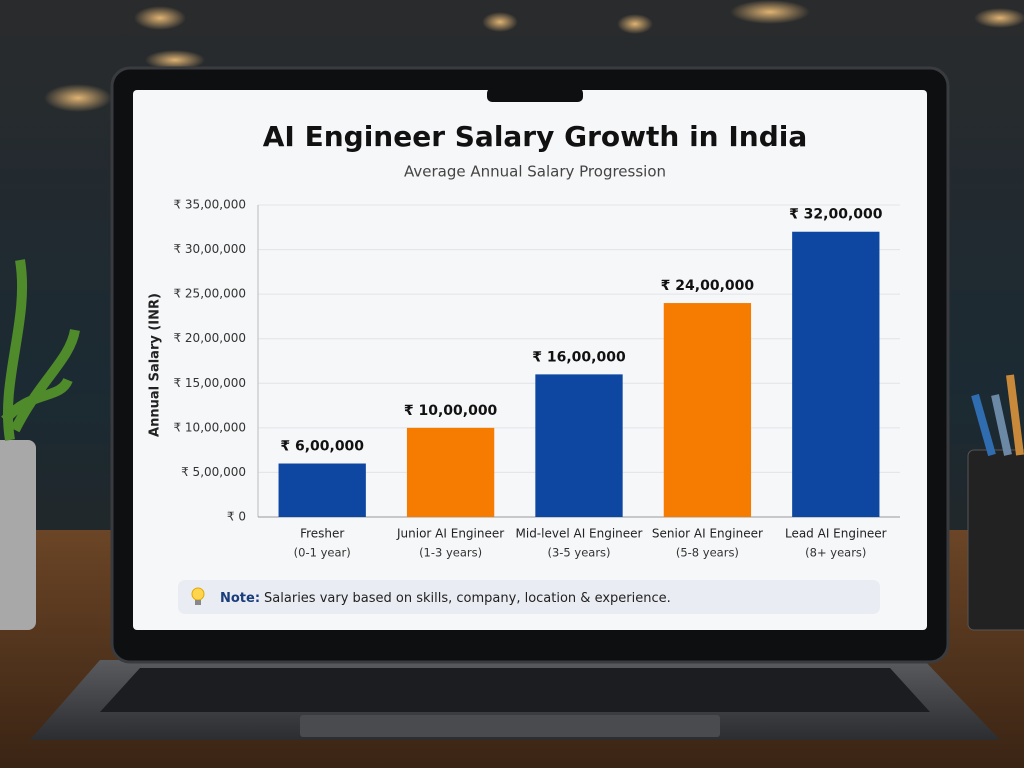  Describe the element at coordinates (707, 553) in the screenshot. I see `x-tick-sublabel: (5-8 years)` at that location.